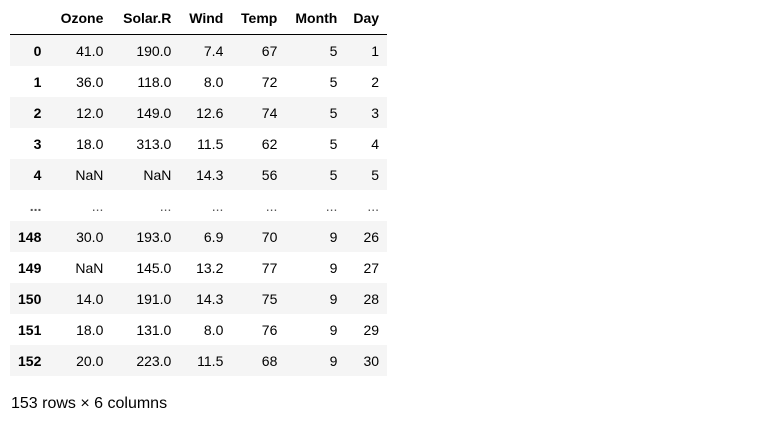 This screenshot has height=425, width=769. I want to click on table-row: 148 30.0 193.0 6.9 70 9 26, so click(199, 236).